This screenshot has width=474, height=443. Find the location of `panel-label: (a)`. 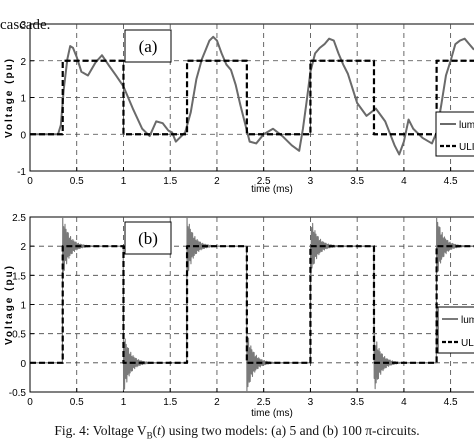

panel-label: (a) is located at coordinates (148, 46).